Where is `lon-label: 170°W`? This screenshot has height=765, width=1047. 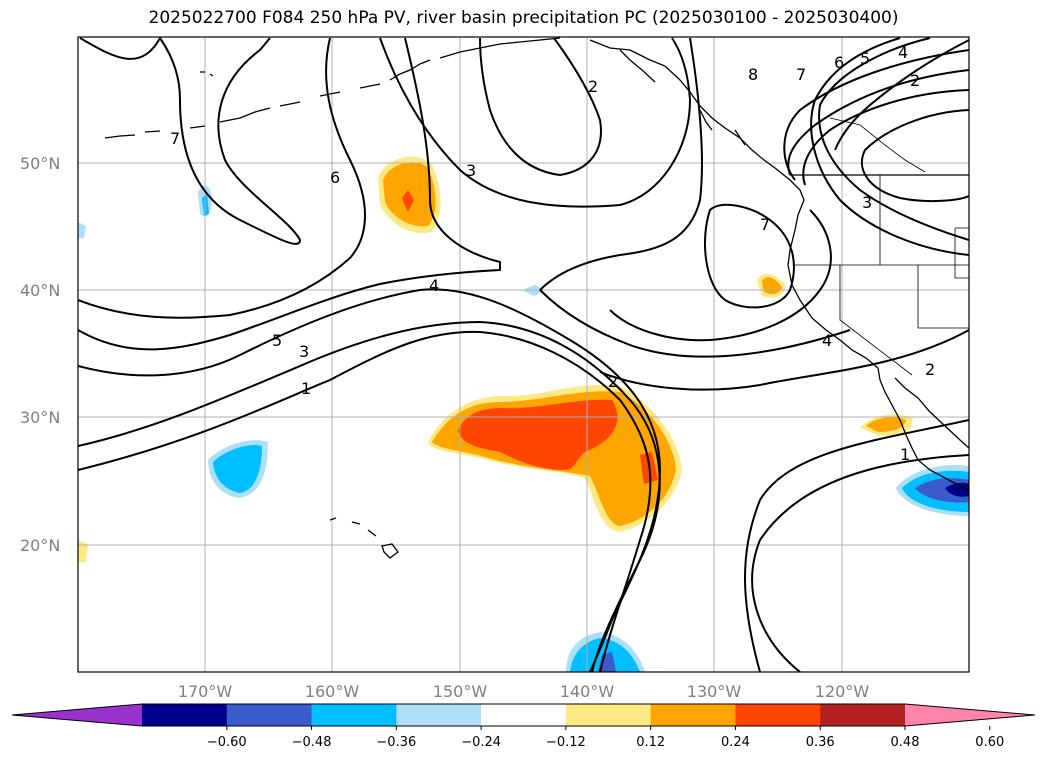
lon-label: 170°W is located at coordinates (205, 691).